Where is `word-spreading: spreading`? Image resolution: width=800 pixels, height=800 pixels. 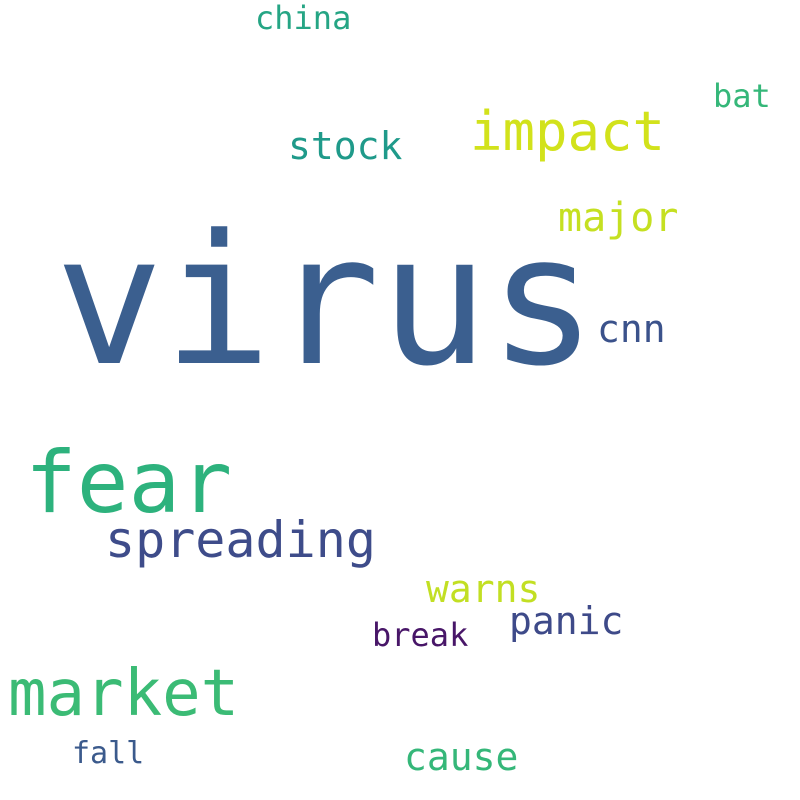
word-spreading: spreading is located at coordinates (240, 540).